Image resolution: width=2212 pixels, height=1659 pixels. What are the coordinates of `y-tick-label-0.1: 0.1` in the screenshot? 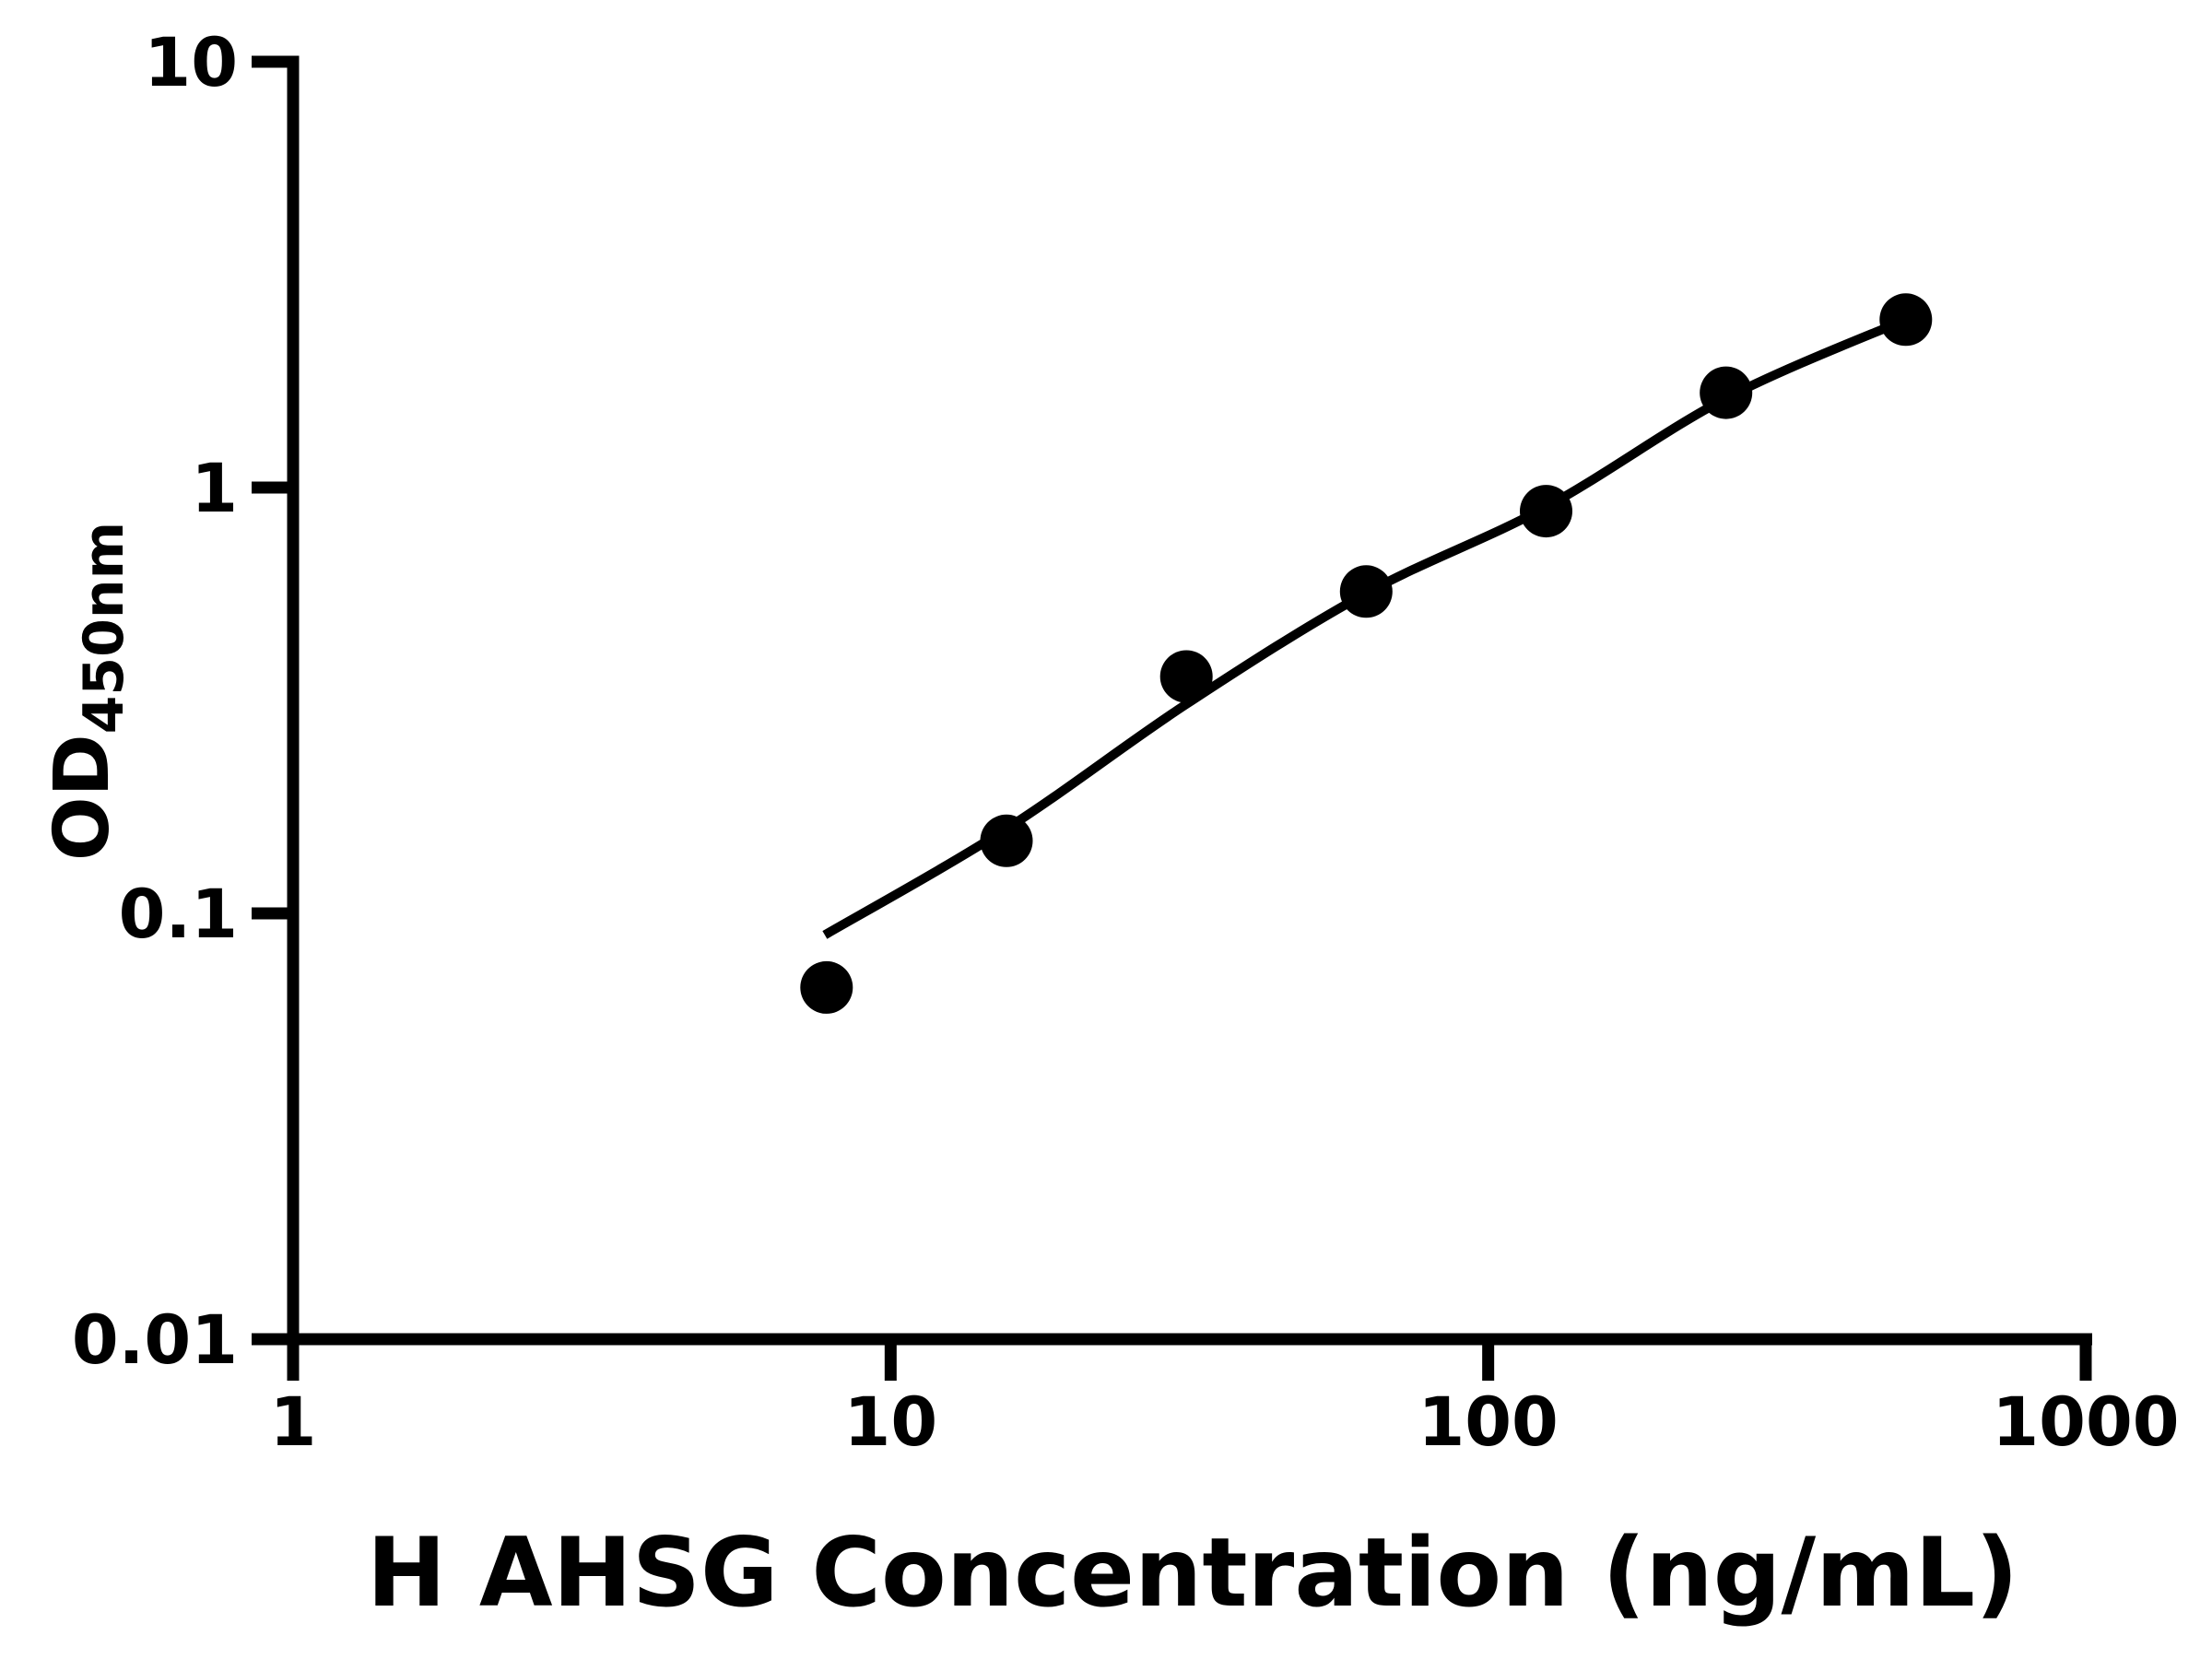 It's located at (178, 915).